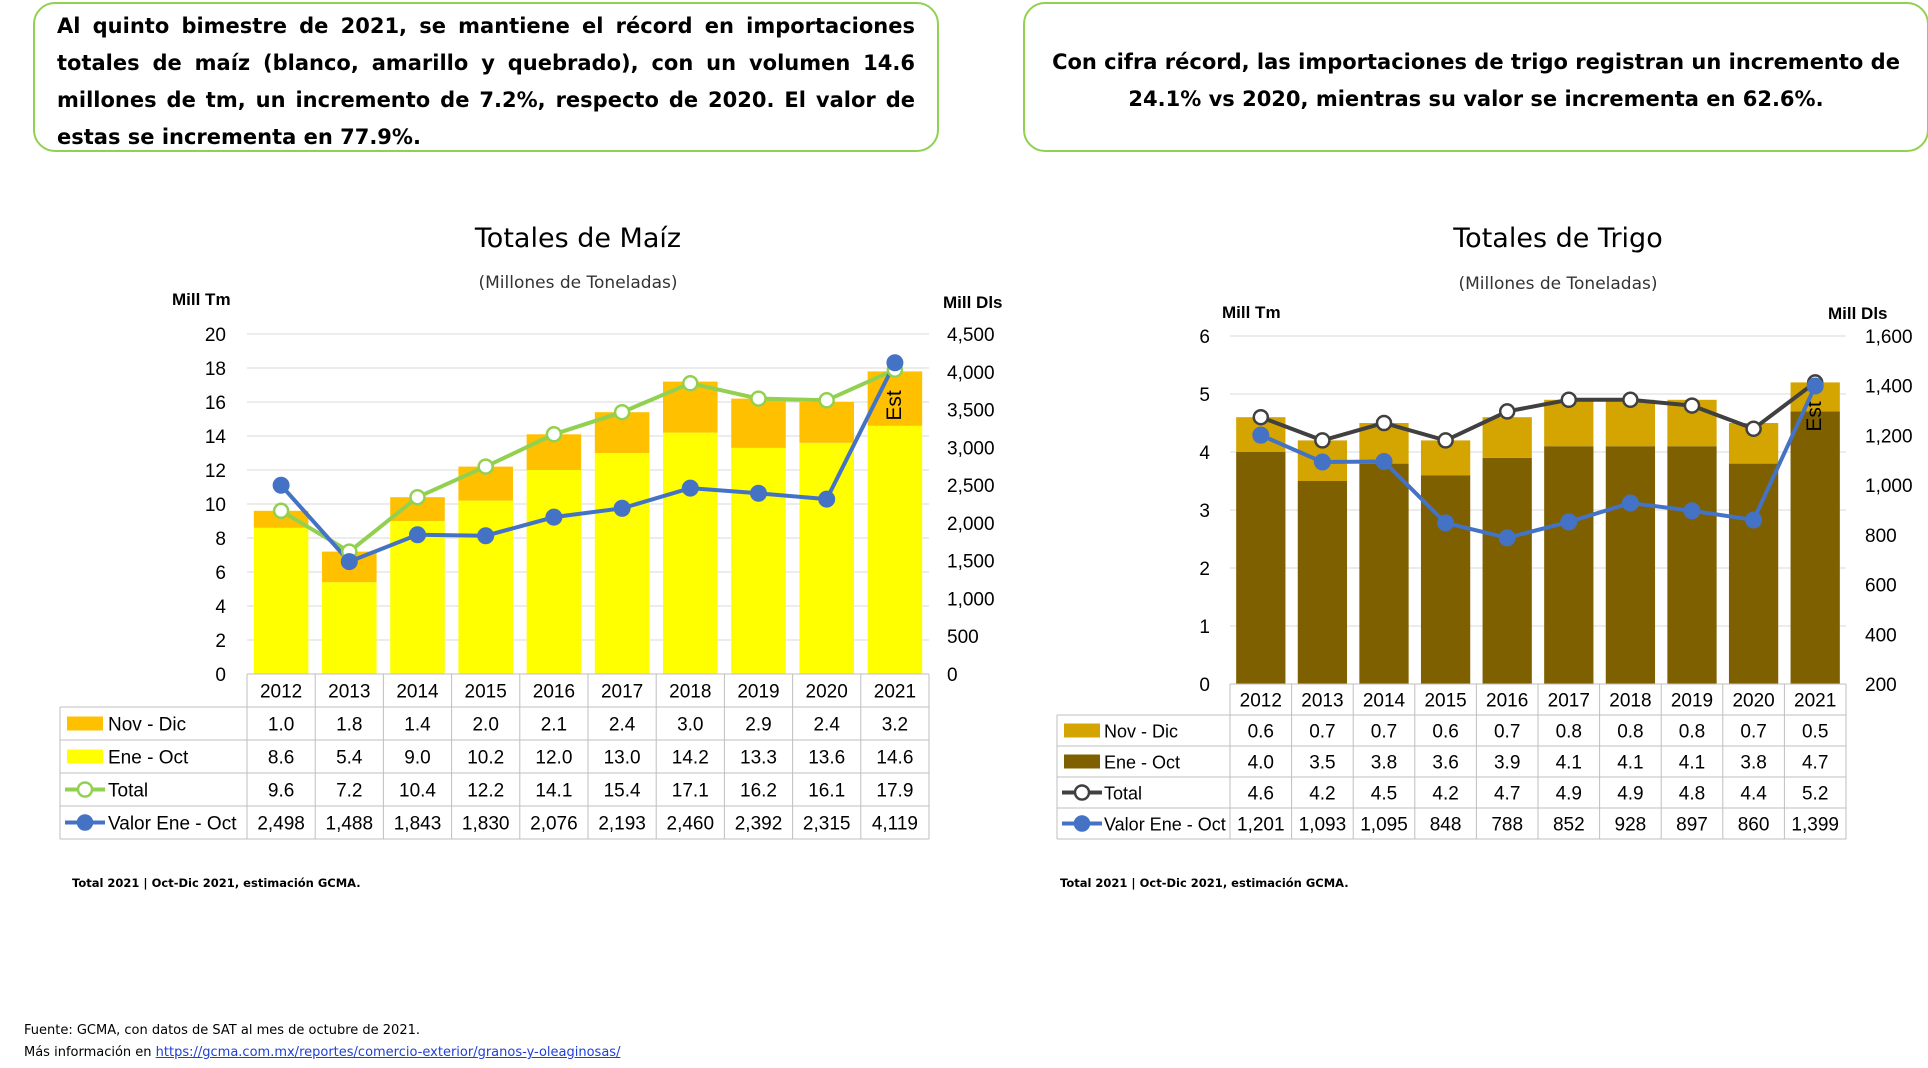 The height and width of the screenshot is (1068, 1928). What do you see at coordinates (1881, 536) in the screenshot?
I see `y2-tick-label: 800` at bounding box center [1881, 536].